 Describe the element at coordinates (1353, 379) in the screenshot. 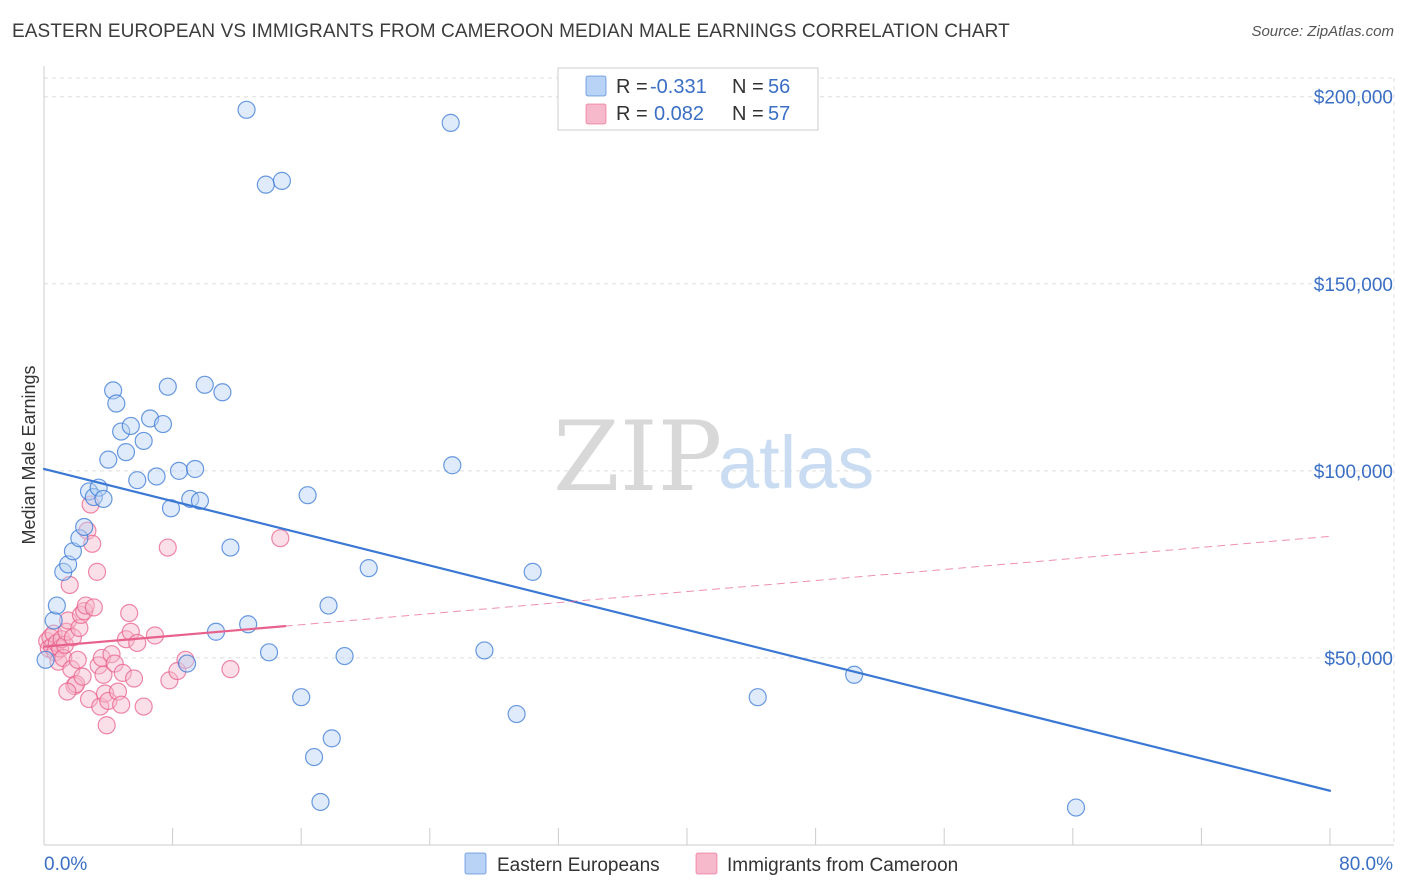

I see `y-tick-labels: $50,000 $100,000 $150,000 $200,000` at that location.